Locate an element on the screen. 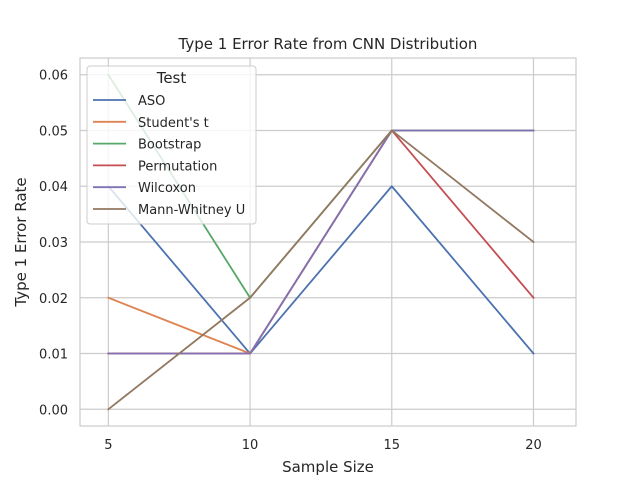 Image resolution: width=640 pixels, height=480 pixels. x-tick-label: 20 is located at coordinates (533, 445).